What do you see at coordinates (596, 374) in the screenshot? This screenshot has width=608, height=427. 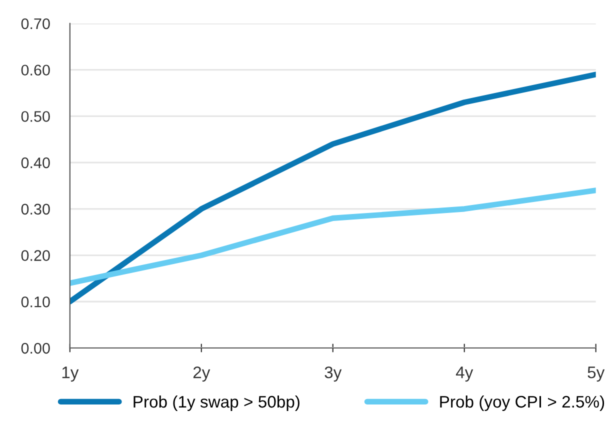 I see `x-tick-label: 5y` at bounding box center [596, 374].